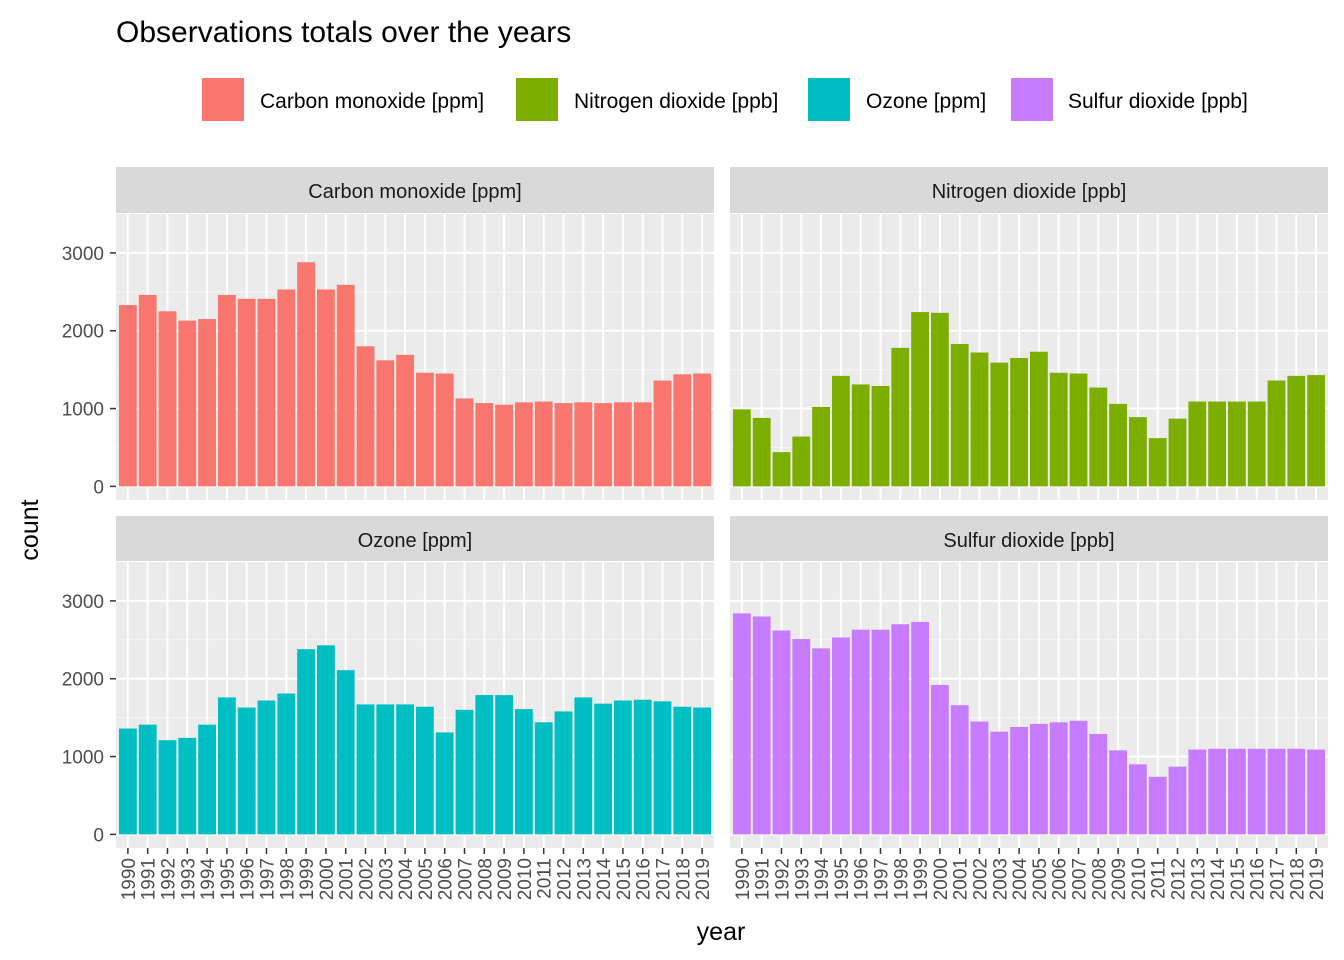 The height and width of the screenshot is (960, 1344). Describe the element at coordinates (901, 879) in the screenshot. I see `x-tick-label: 1998` at that location.